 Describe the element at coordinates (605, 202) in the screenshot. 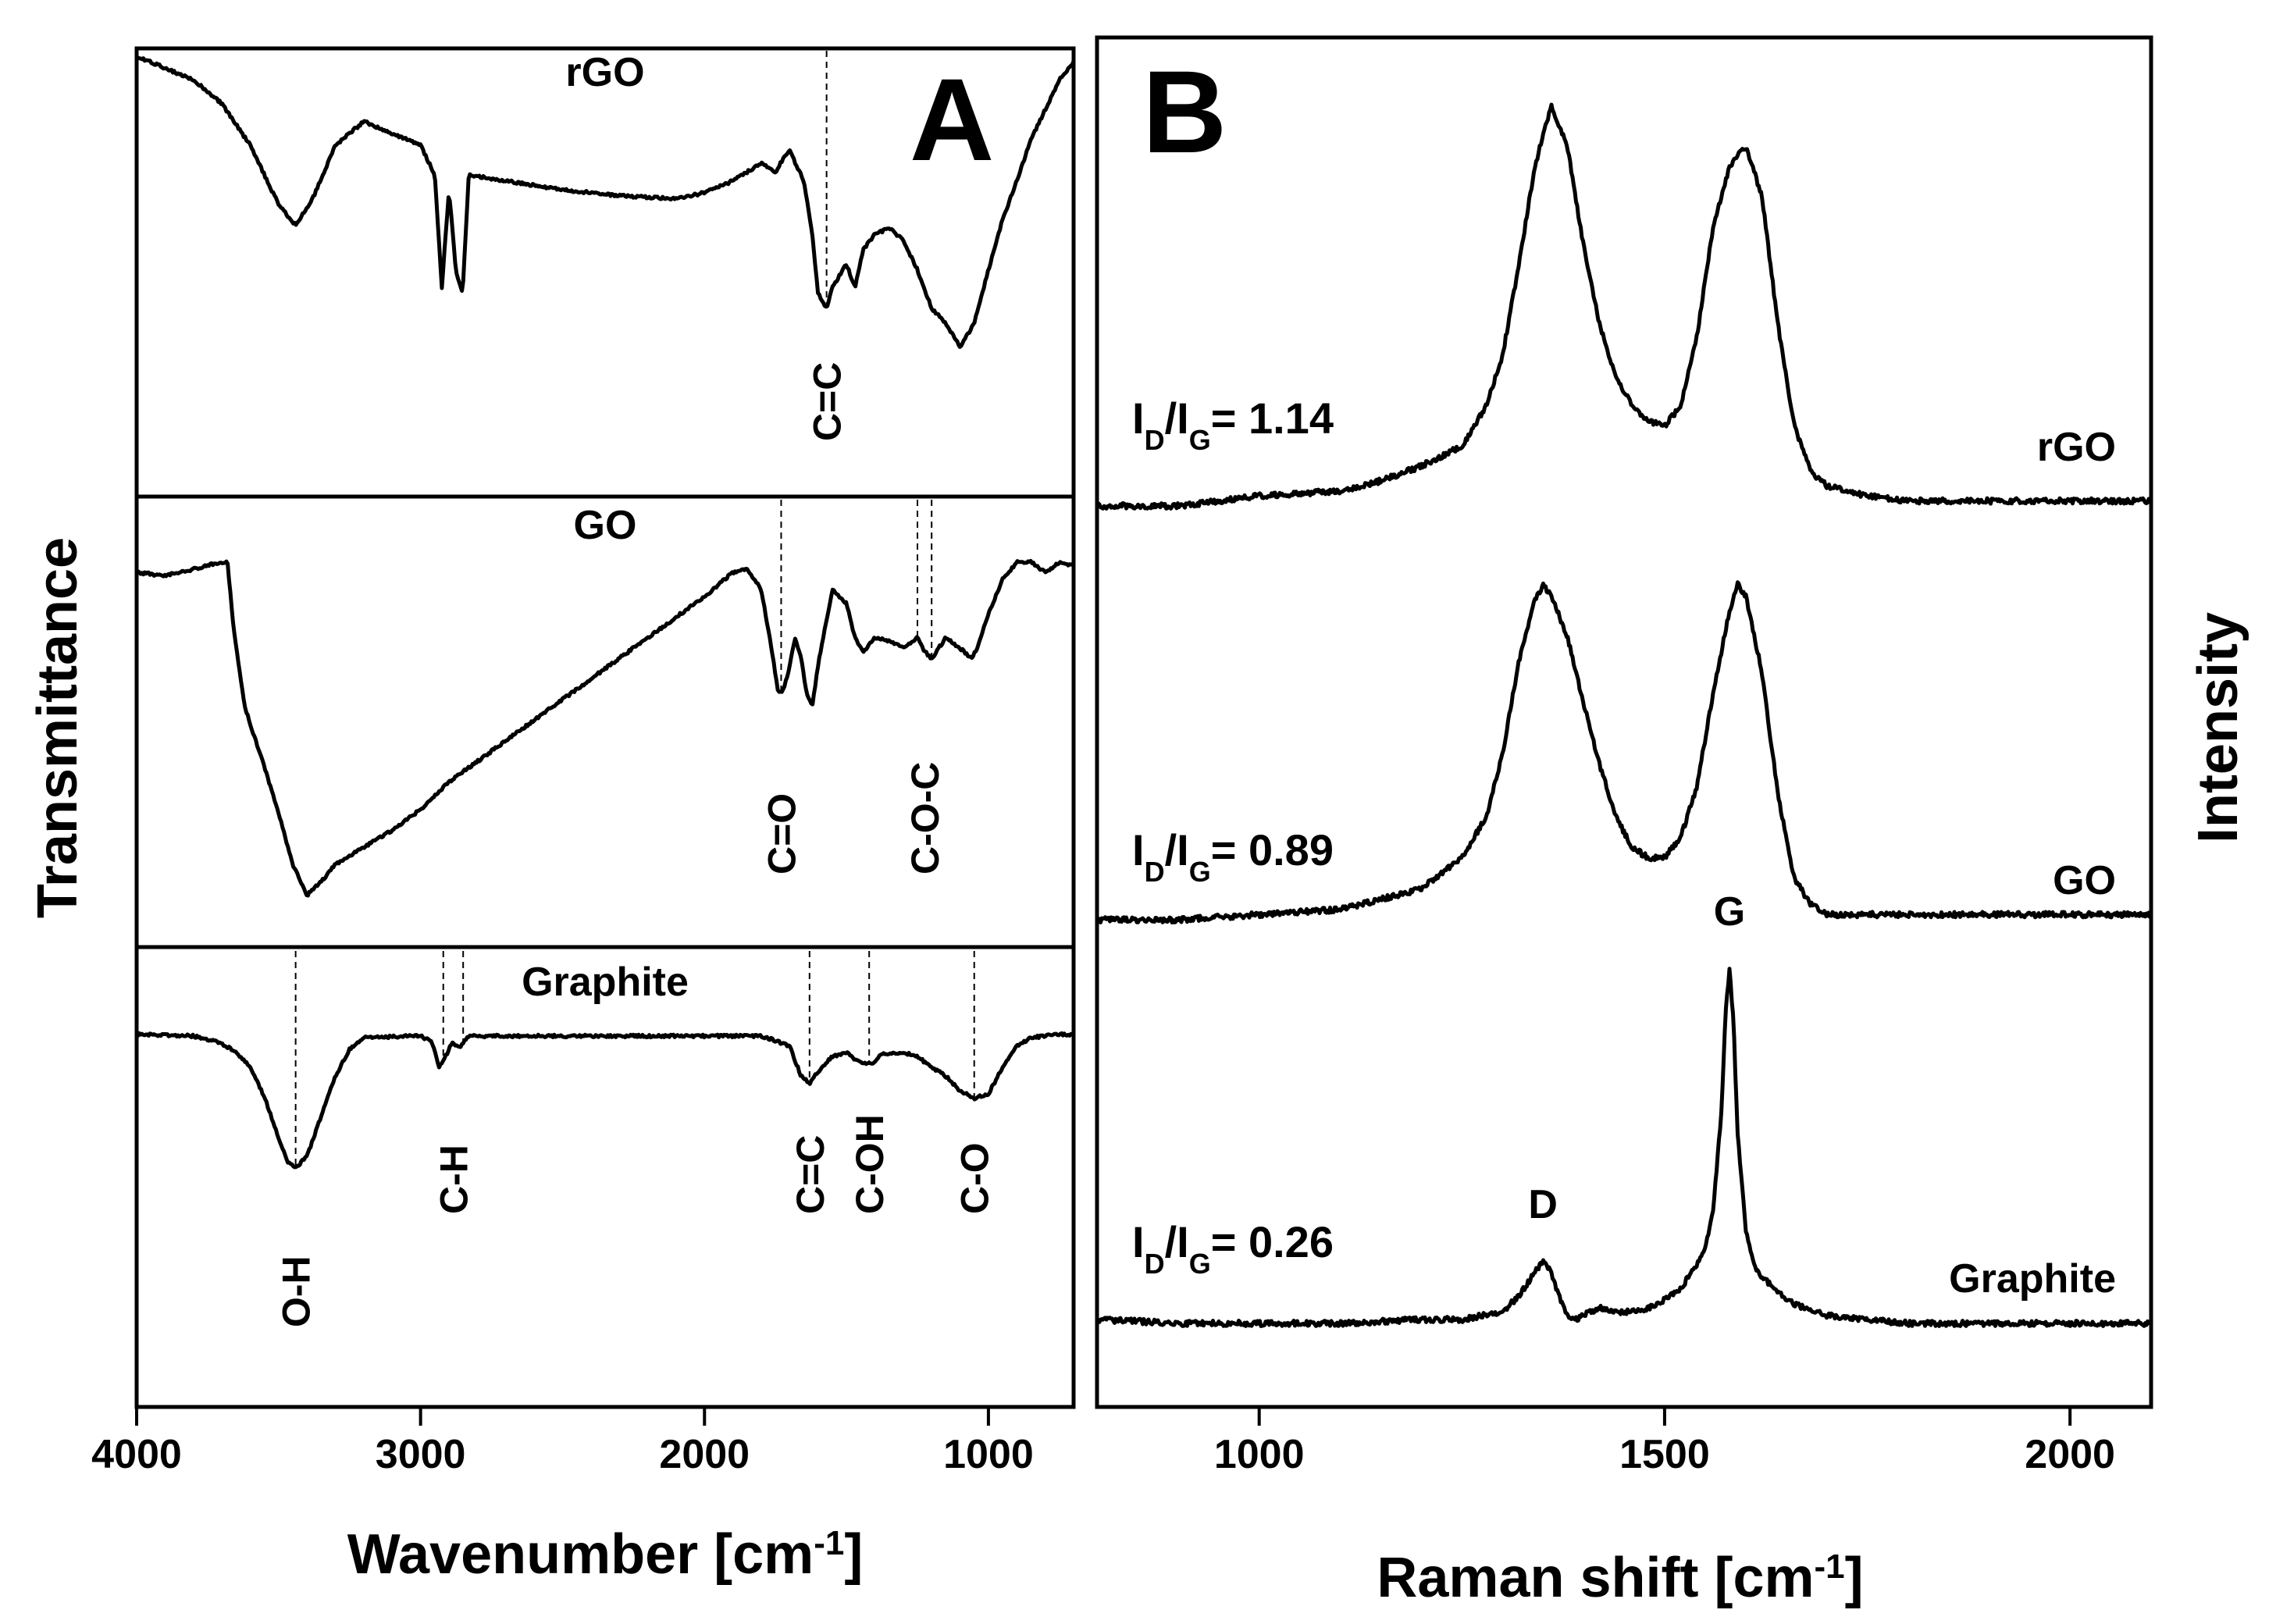

I see `panel-a-trace-rgo` at that location.